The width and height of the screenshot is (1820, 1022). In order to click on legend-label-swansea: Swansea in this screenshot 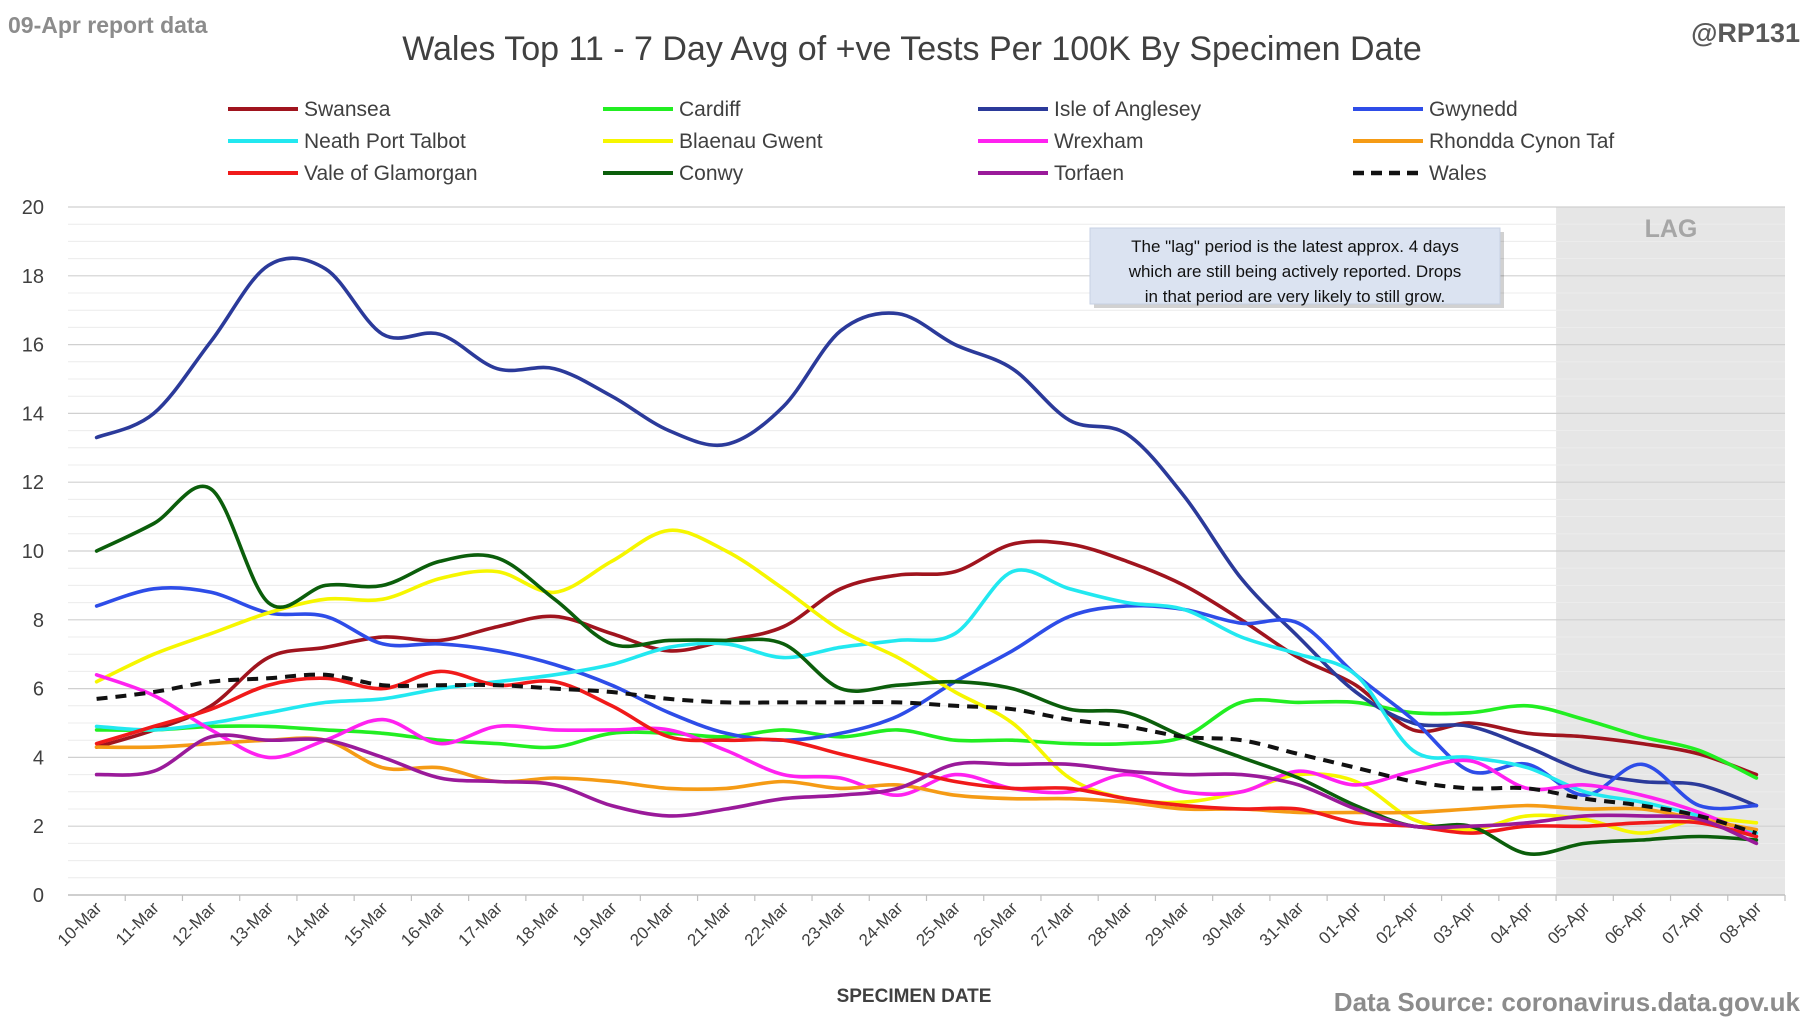, I will do `click(347, 109)`.